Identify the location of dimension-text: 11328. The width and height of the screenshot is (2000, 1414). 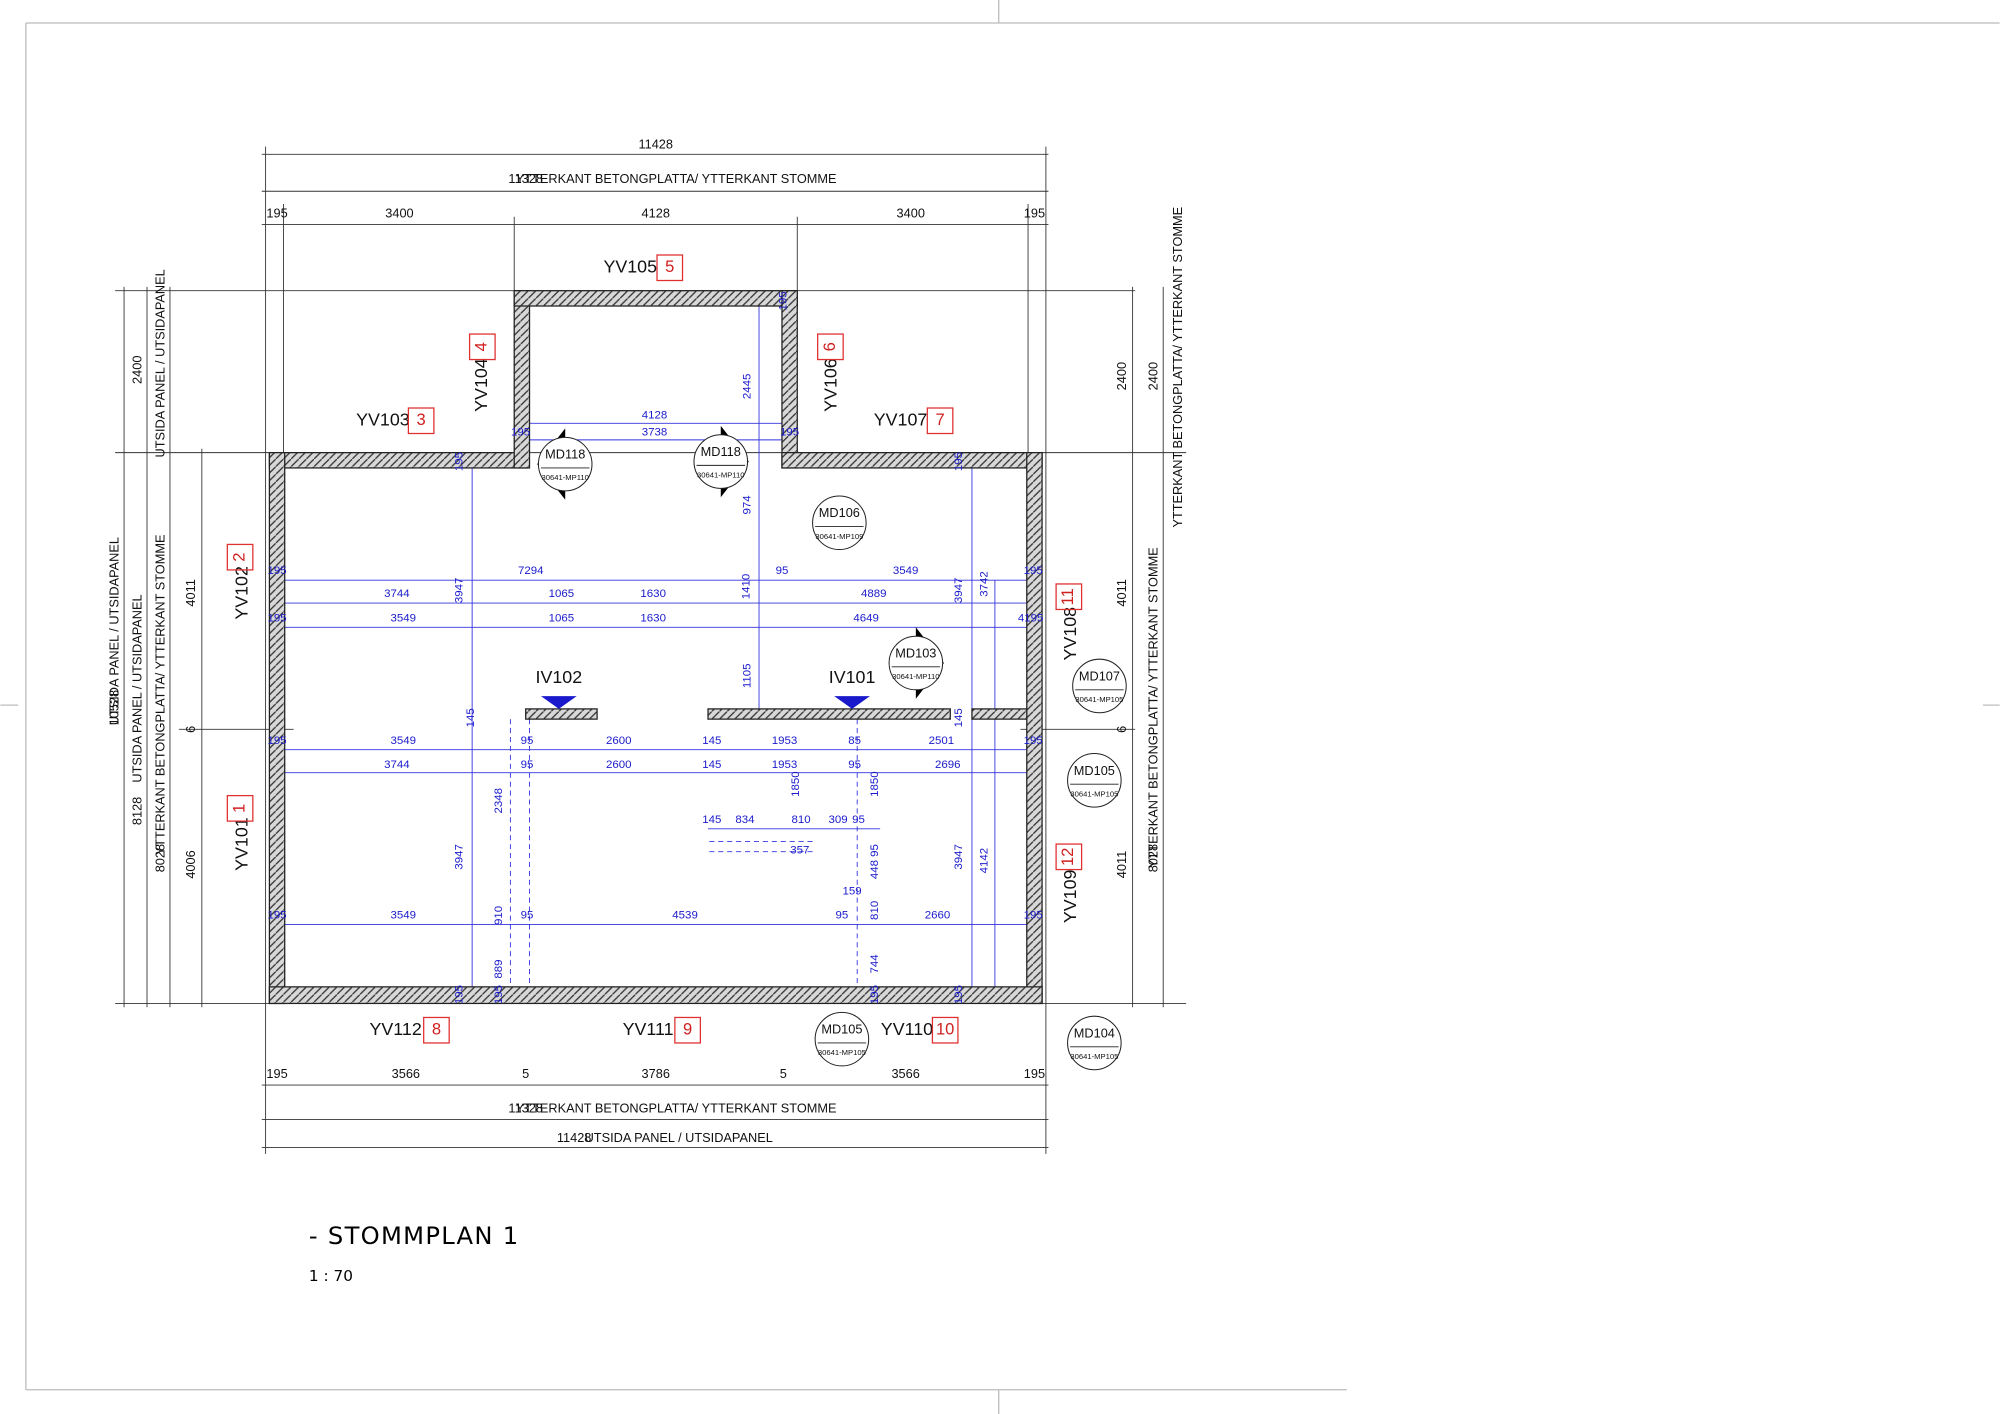
(525, 178).